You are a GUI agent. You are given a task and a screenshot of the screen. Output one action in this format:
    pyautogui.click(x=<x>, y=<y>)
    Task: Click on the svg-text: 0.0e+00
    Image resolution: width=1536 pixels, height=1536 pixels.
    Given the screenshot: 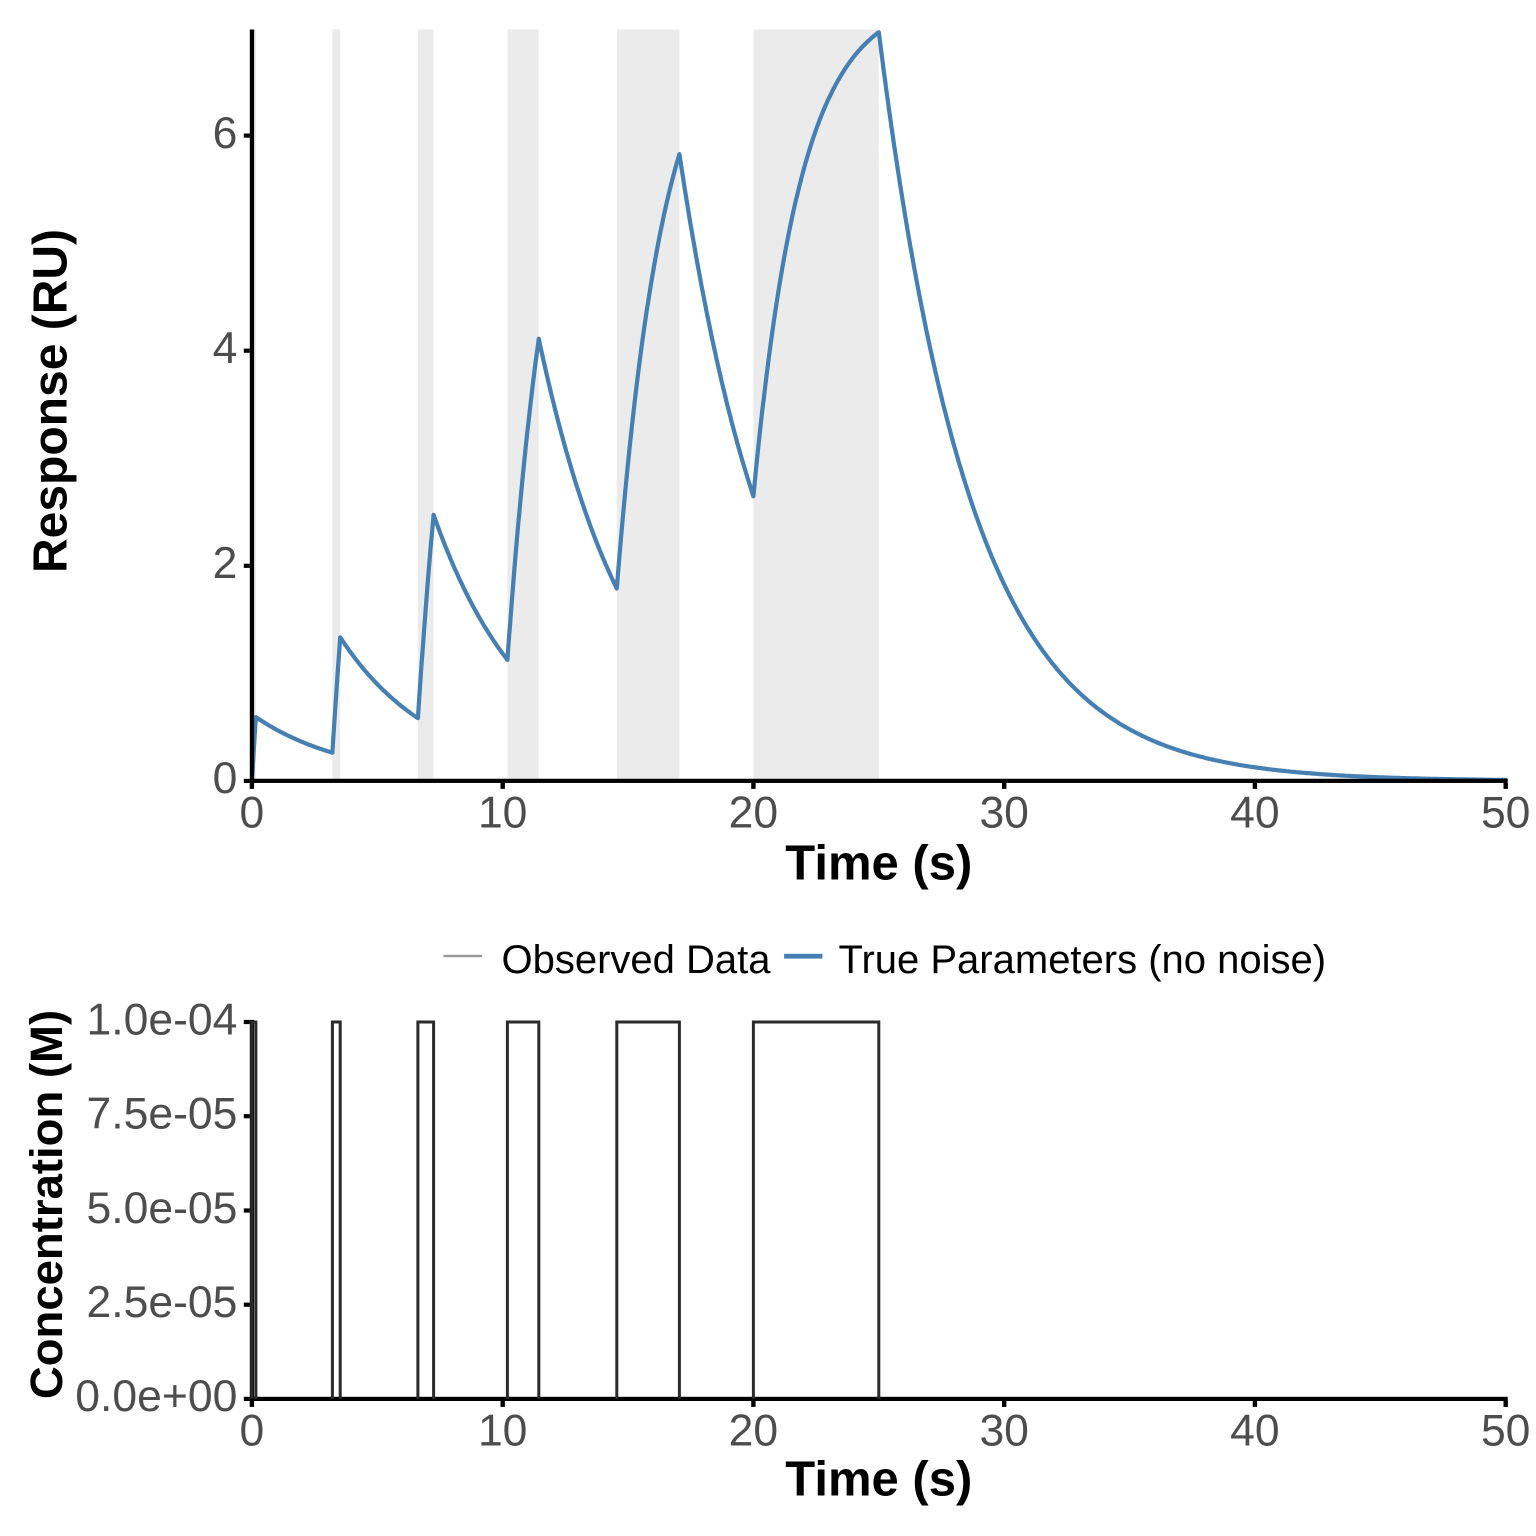 What is the action you would take?
    pyautogui.click(x=156, y=1396)
    